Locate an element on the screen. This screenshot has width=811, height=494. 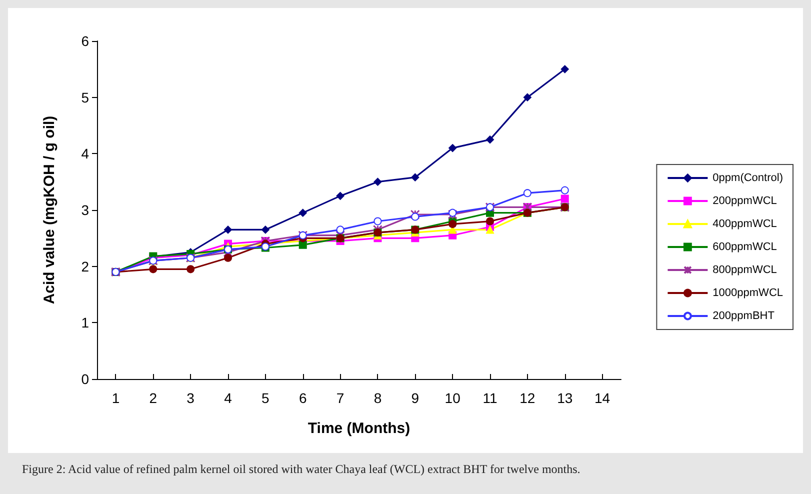
y-axis-title: Acid value (mgKOH / g oil) is located at coordinates (49, 210).